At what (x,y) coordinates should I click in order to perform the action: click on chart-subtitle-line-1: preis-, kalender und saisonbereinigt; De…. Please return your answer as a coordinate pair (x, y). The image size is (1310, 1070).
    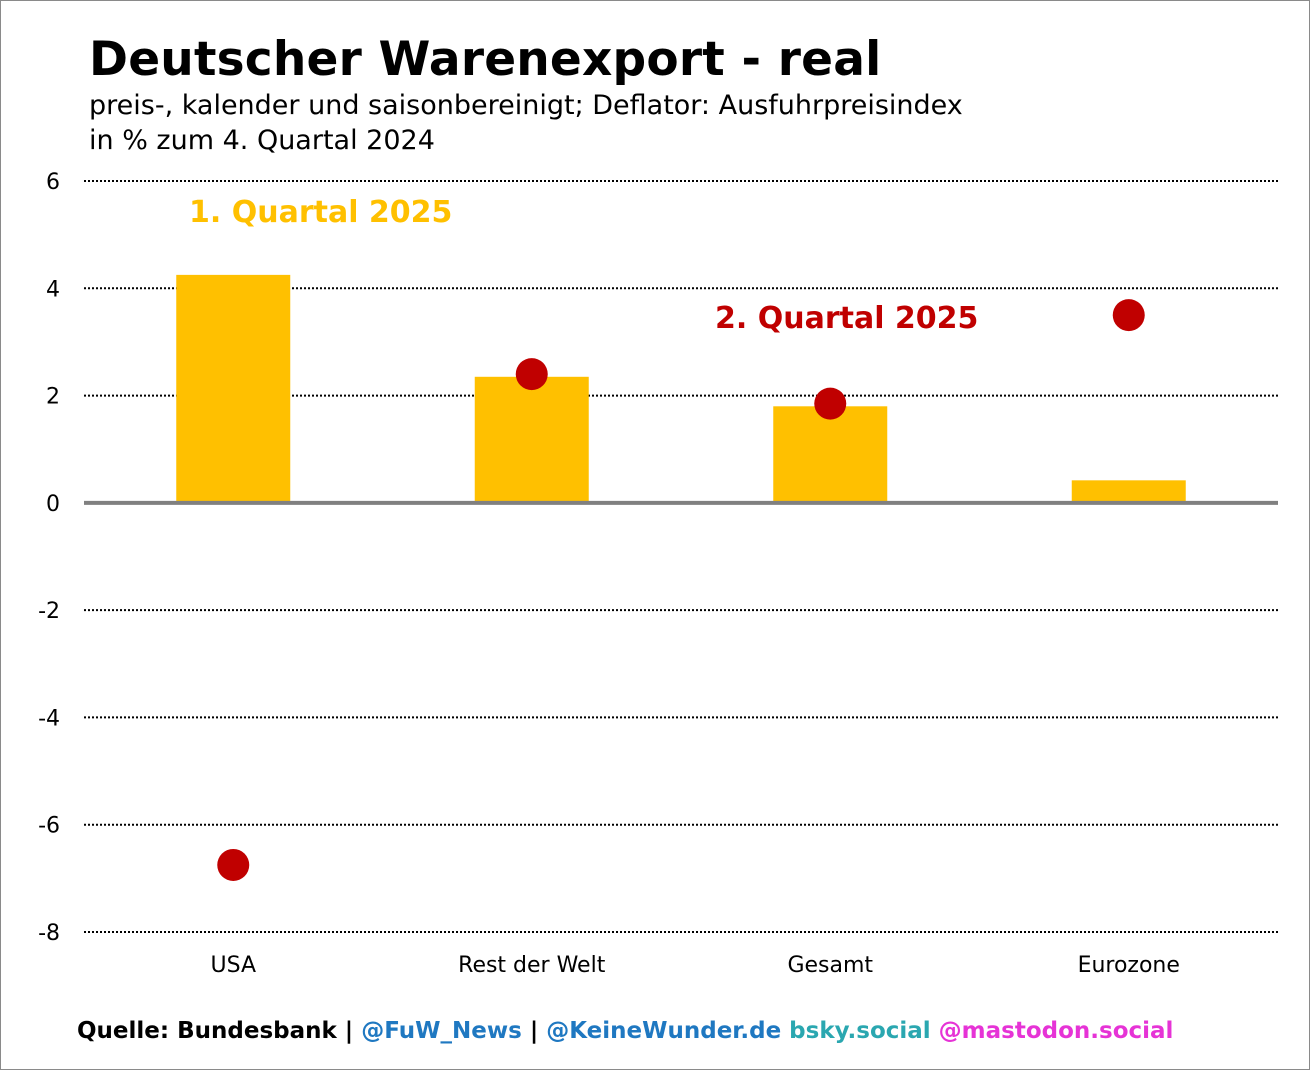
    Looking at the image, I should click on (526, 105).